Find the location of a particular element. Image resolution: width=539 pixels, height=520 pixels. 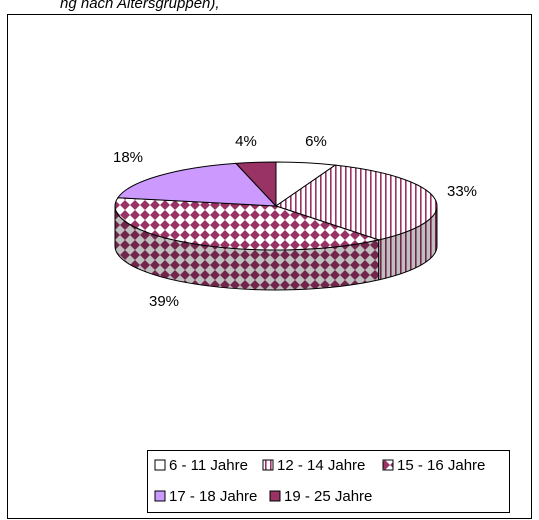

legend-label: 15 - 16 Jahre is located at coordinates (441, 465).